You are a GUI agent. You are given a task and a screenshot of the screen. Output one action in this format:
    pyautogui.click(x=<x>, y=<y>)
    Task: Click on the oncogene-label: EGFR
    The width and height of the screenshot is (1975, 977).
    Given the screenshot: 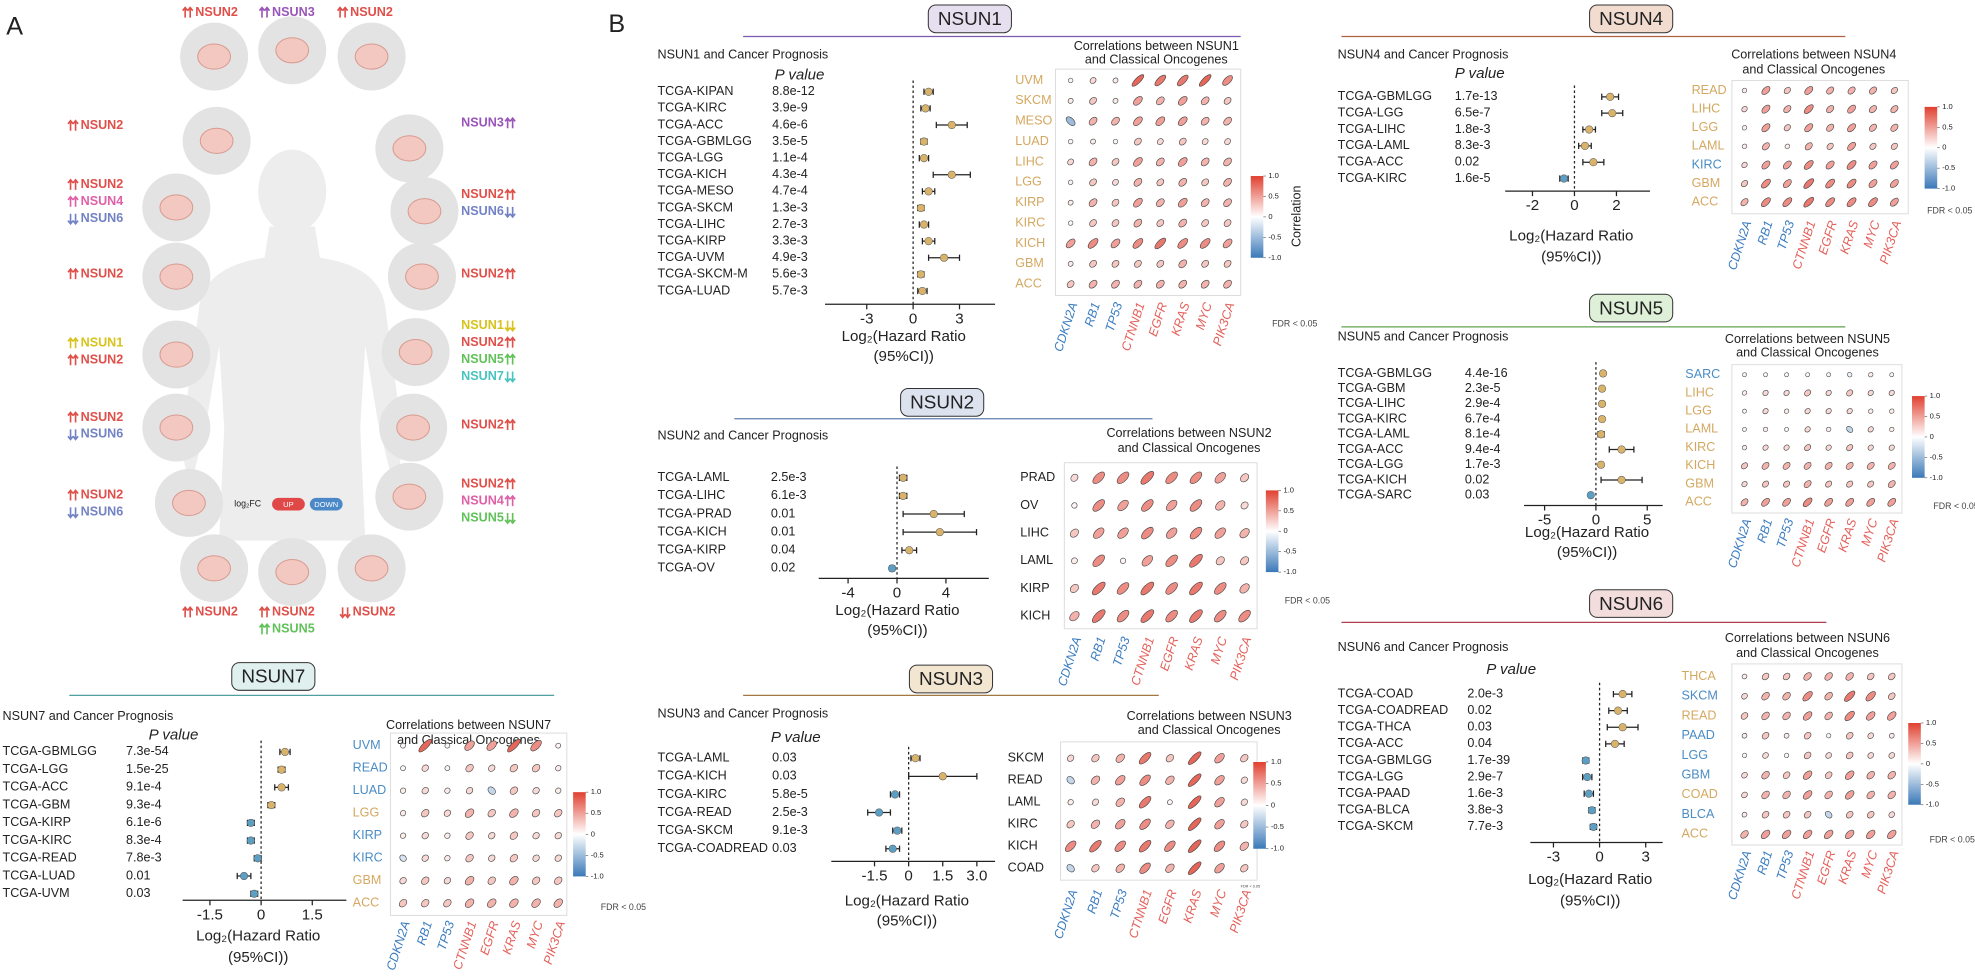 What is the action you would take?
    pyautogui.click(x=1828, y=238)
    